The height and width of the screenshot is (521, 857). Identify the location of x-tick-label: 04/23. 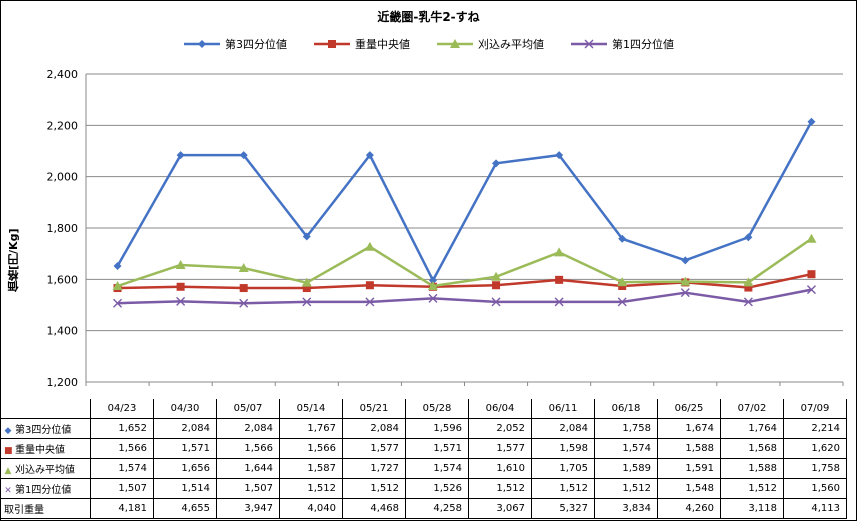
(122, 409).